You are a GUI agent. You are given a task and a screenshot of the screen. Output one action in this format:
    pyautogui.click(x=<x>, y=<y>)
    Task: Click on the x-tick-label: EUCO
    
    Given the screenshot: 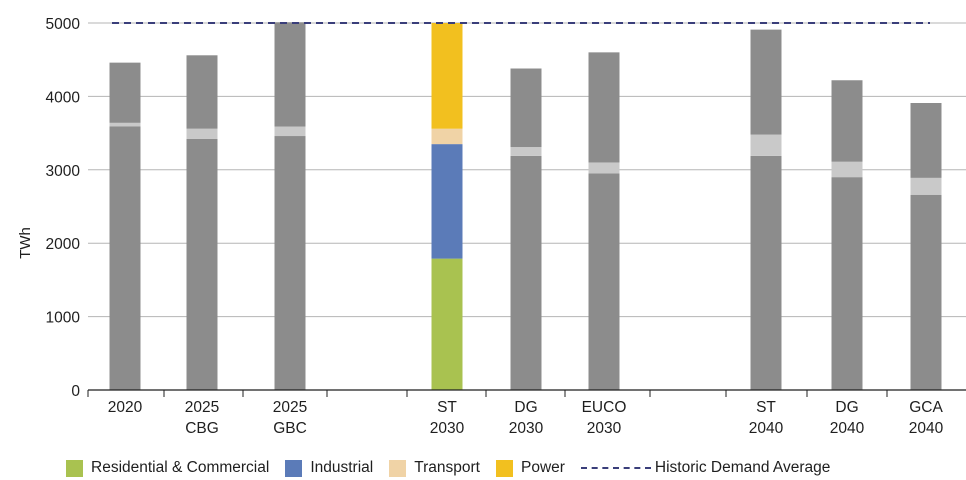 What is the action you would take?
    pyautogui.click(x=604, y=407)
    